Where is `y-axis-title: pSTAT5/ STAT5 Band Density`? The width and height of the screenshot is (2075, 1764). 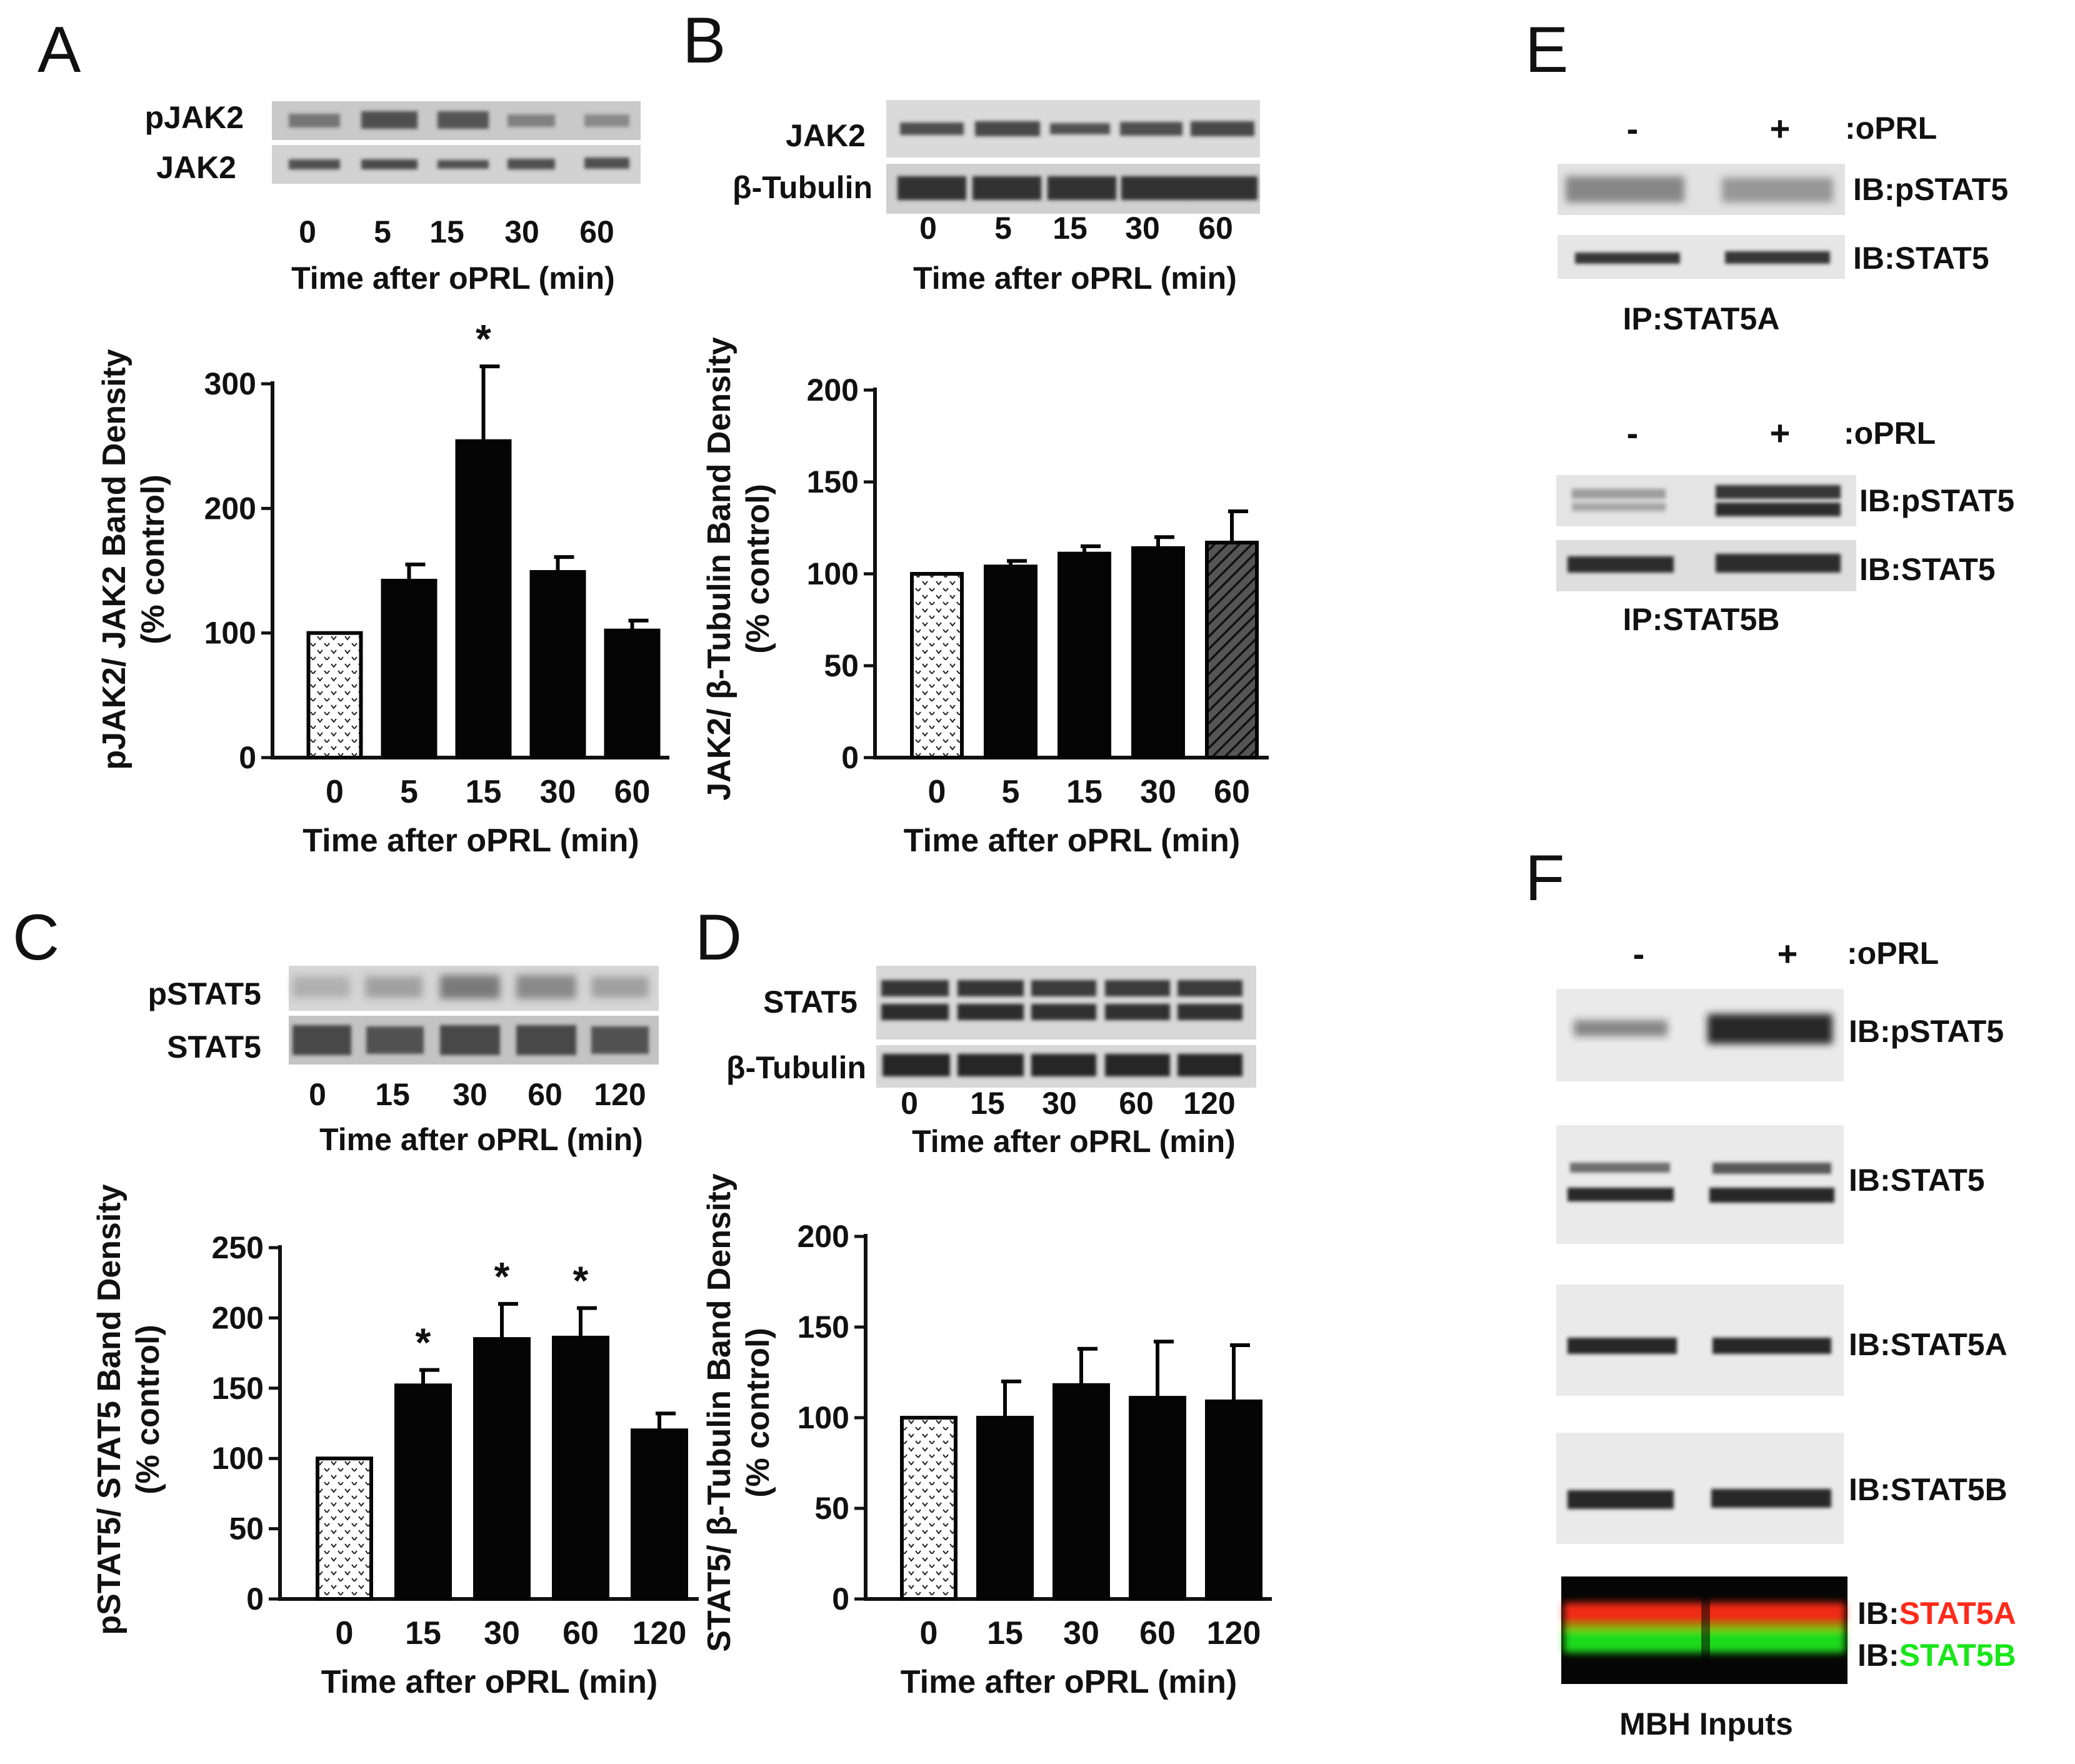 y-axis-title: pSTAT5/ STAT5 Band Density is located at coordinates (110, 1409).